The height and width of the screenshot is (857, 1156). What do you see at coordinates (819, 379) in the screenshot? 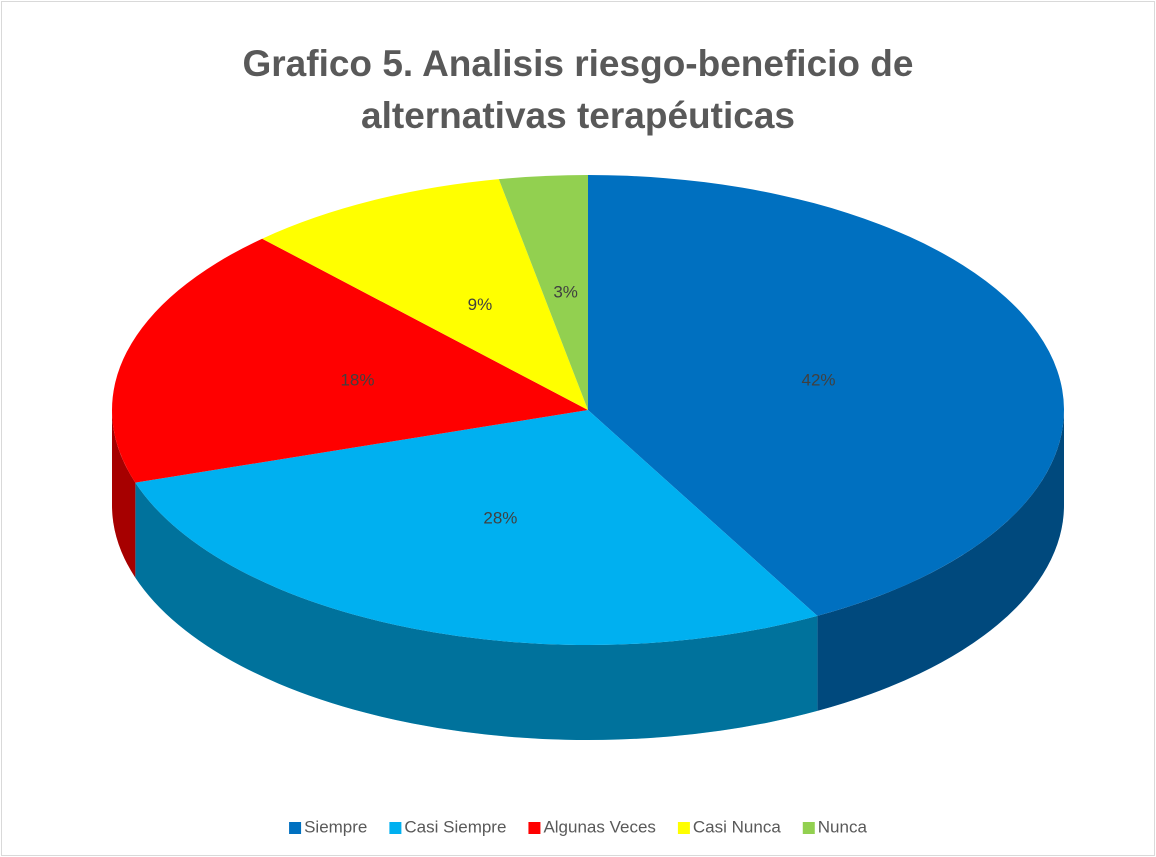
I see `data-label: 42%` at bounding box center [819, 379].